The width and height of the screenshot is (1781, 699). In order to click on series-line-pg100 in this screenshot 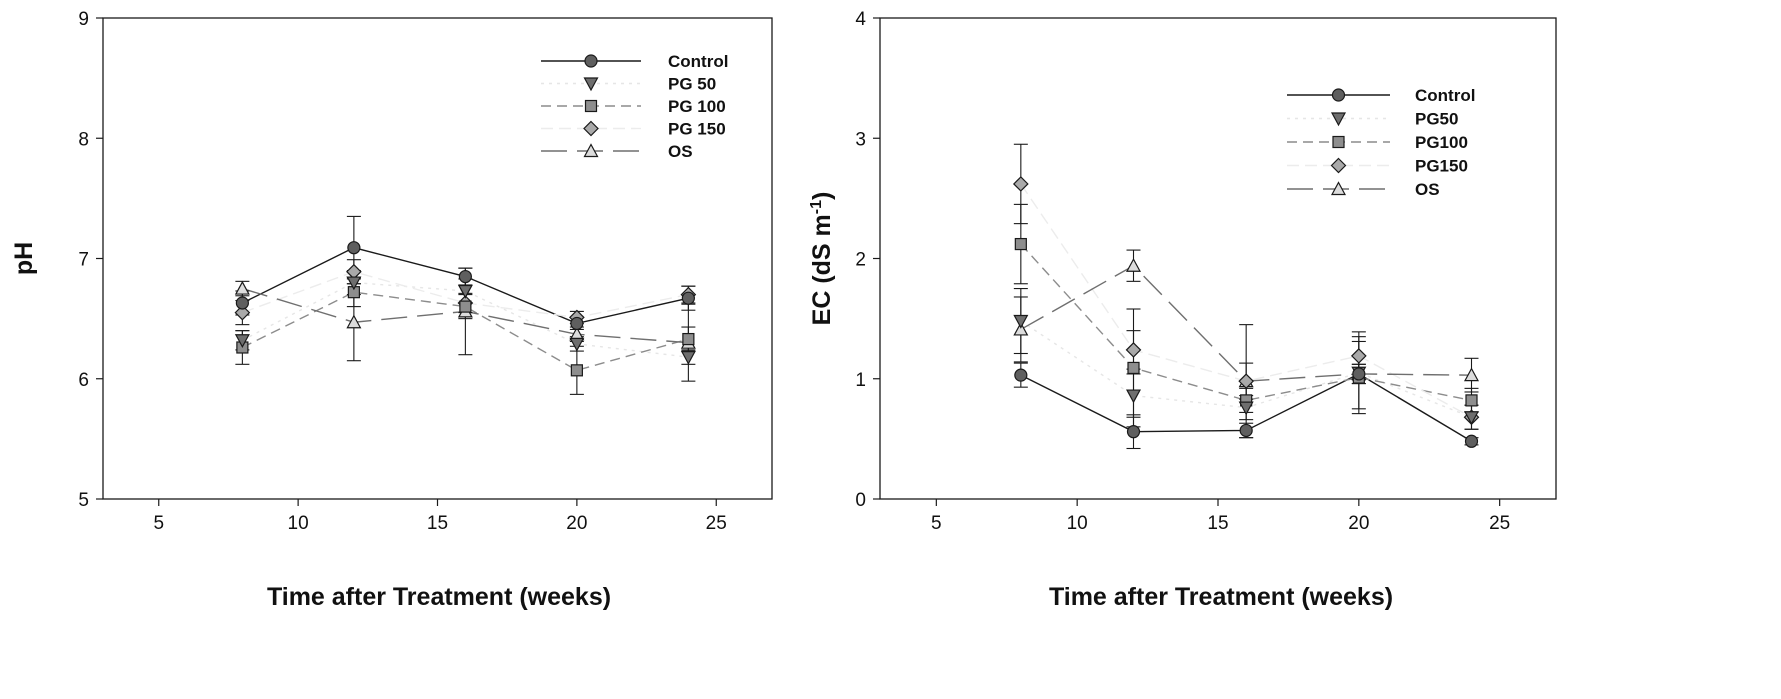, I will do `click(1246, 322)`.